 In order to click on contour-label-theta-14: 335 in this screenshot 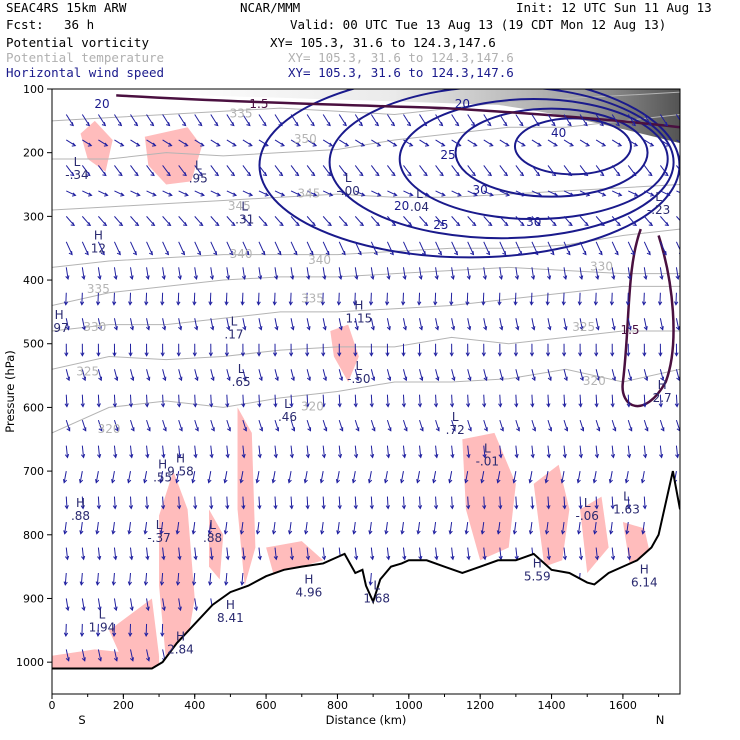, I will do `click(98, 289)`.